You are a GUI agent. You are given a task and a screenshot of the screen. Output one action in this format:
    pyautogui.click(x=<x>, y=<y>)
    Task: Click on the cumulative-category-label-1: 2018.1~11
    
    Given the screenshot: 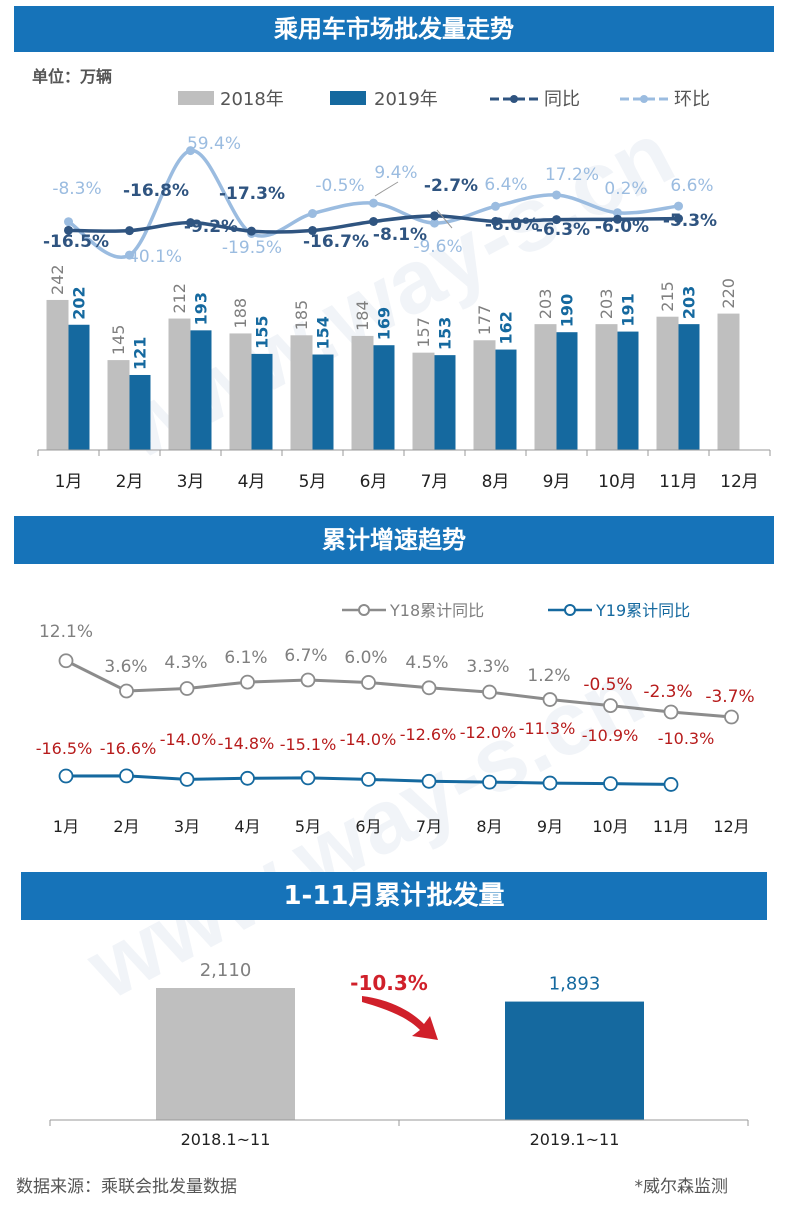 What is the action you would take?
    pyautogui.click(x=226, y=1139)
    